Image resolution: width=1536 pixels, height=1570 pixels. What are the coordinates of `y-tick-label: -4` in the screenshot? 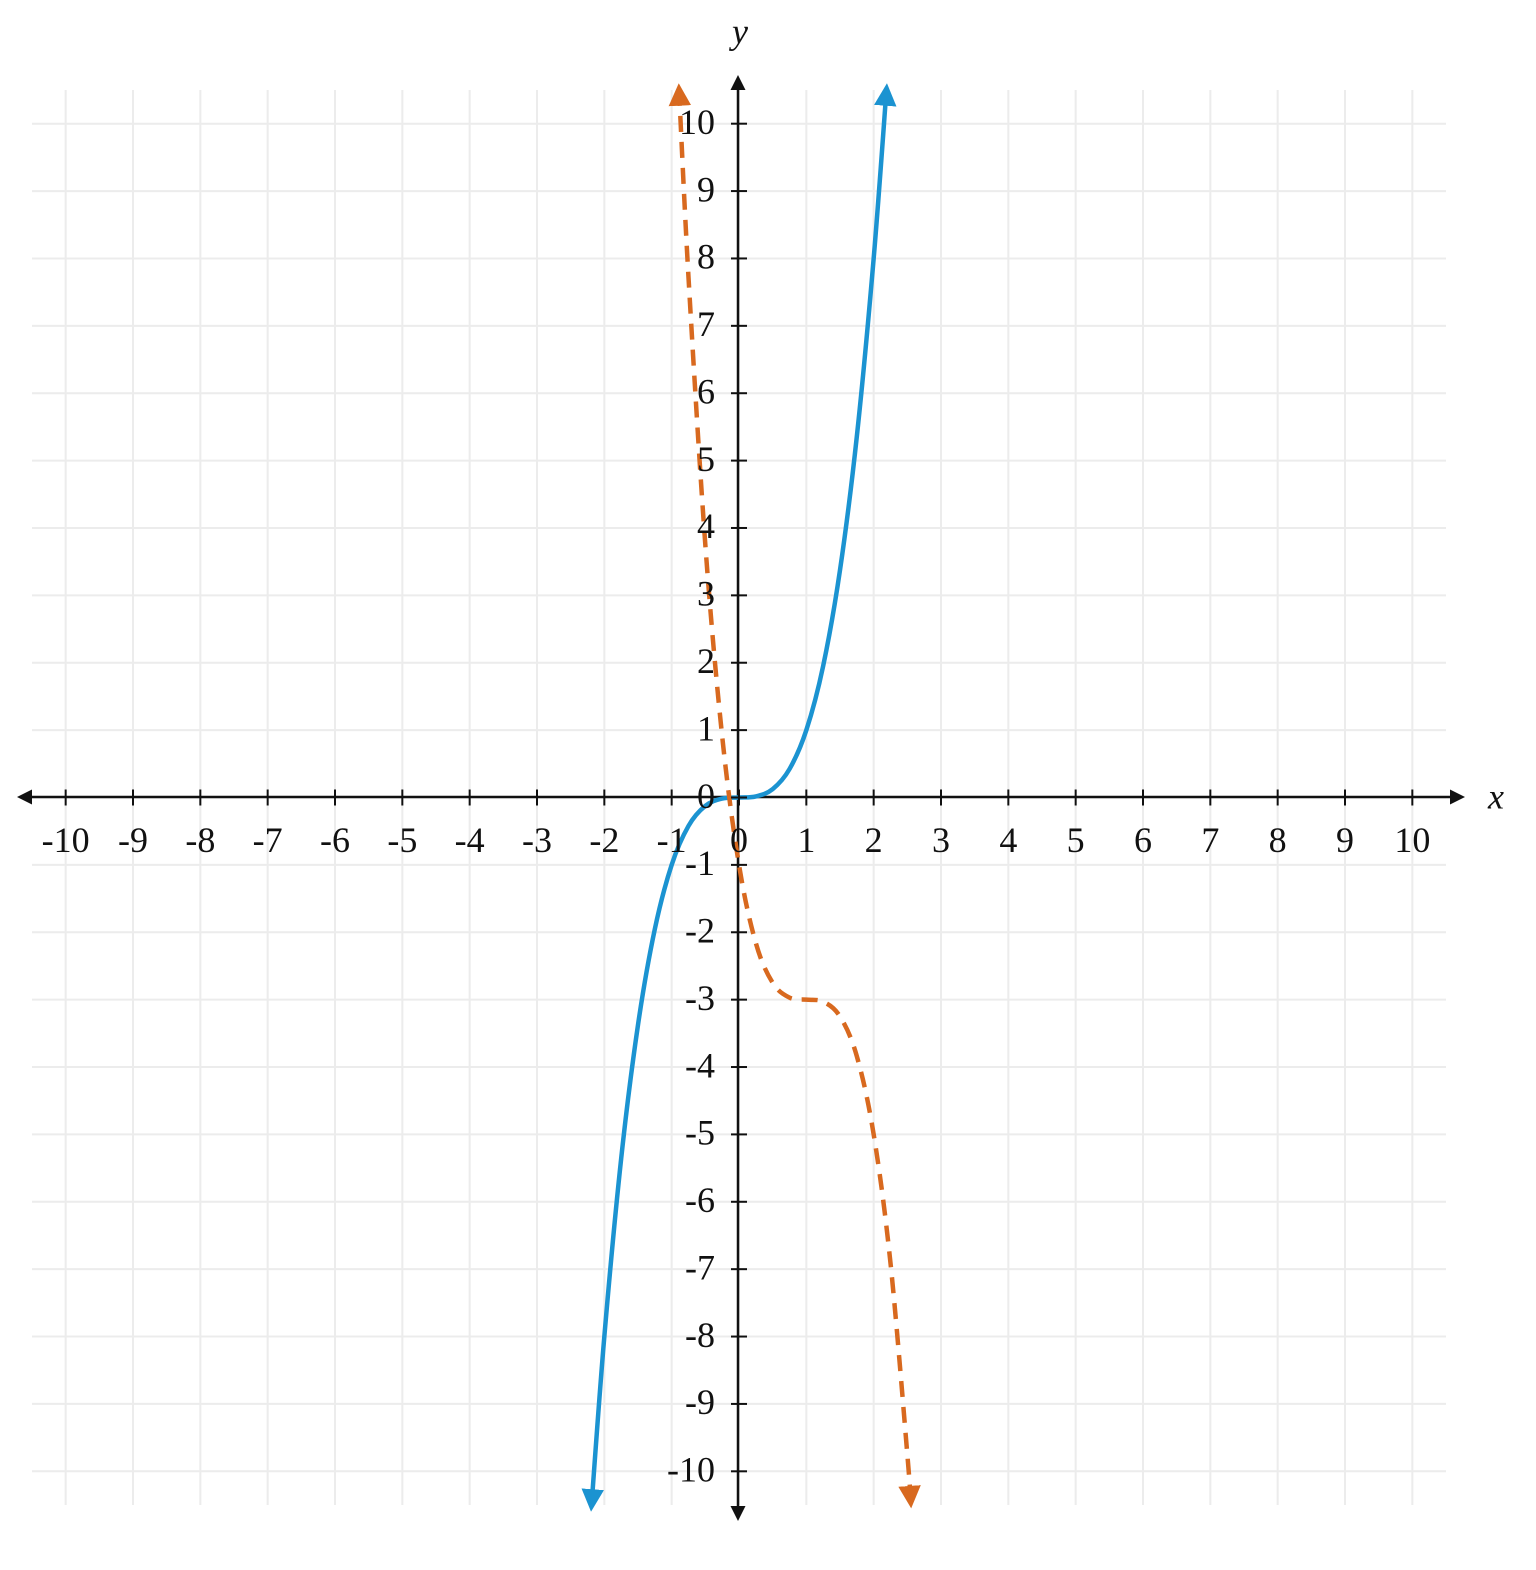 It's located at (700, 1065).